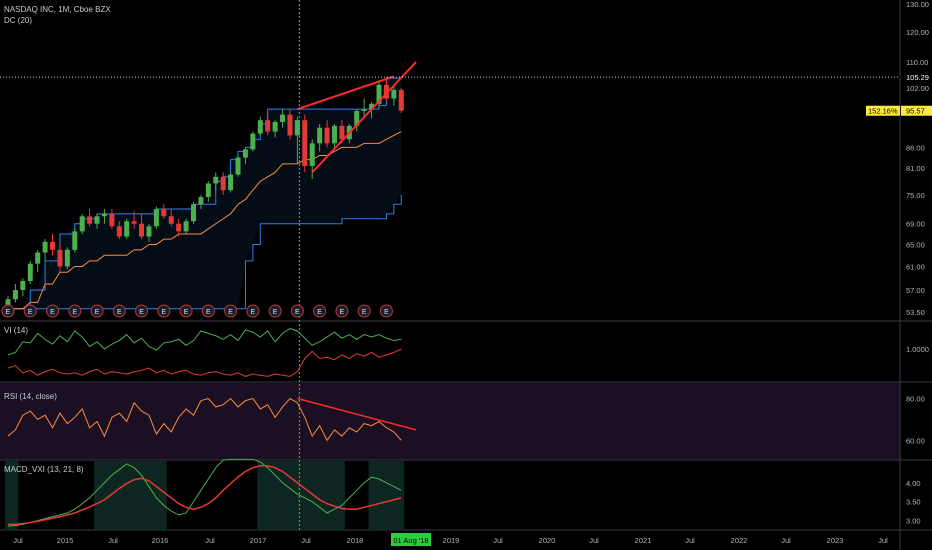 The width and height of the screenshot is (932, 550). Describe the element at coordinates (357, 414) in the screenshot. I see `rsi-trendline` at that location.